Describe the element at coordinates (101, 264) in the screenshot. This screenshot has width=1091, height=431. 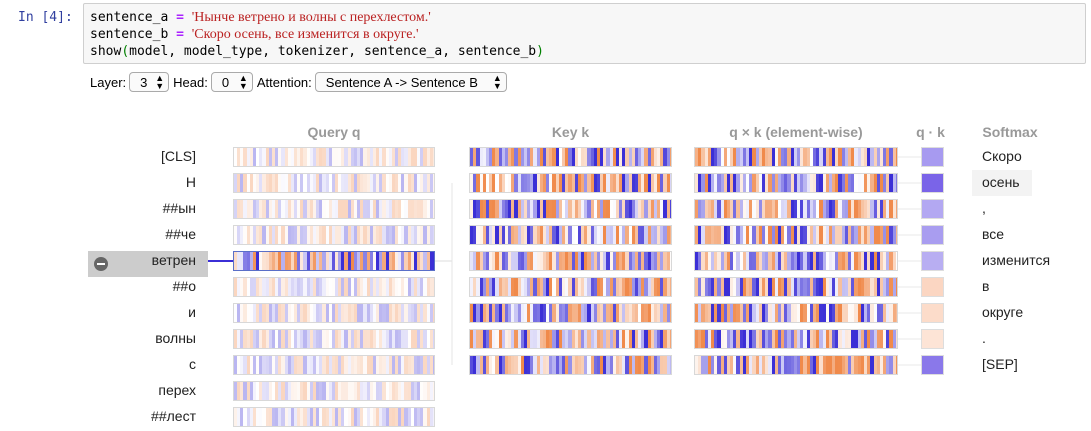
I see `minus-circle-icon` at that location.